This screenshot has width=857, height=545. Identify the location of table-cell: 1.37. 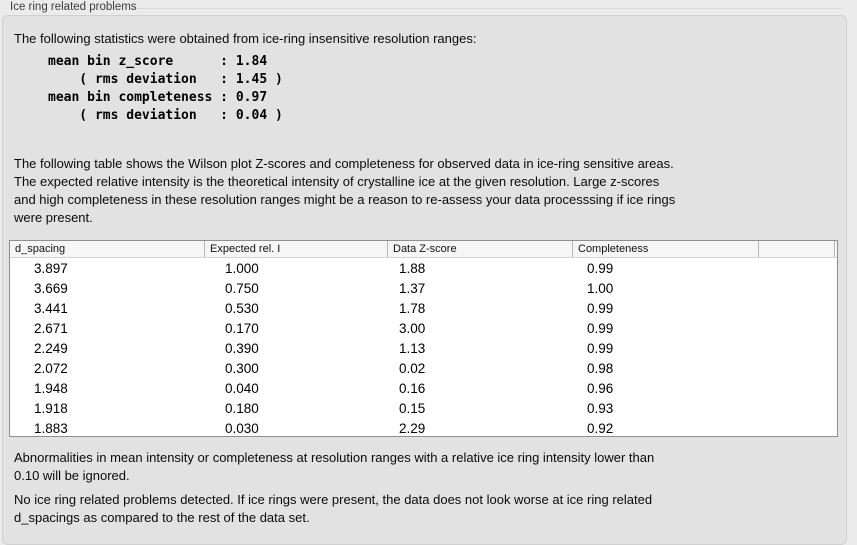
(412, 288).